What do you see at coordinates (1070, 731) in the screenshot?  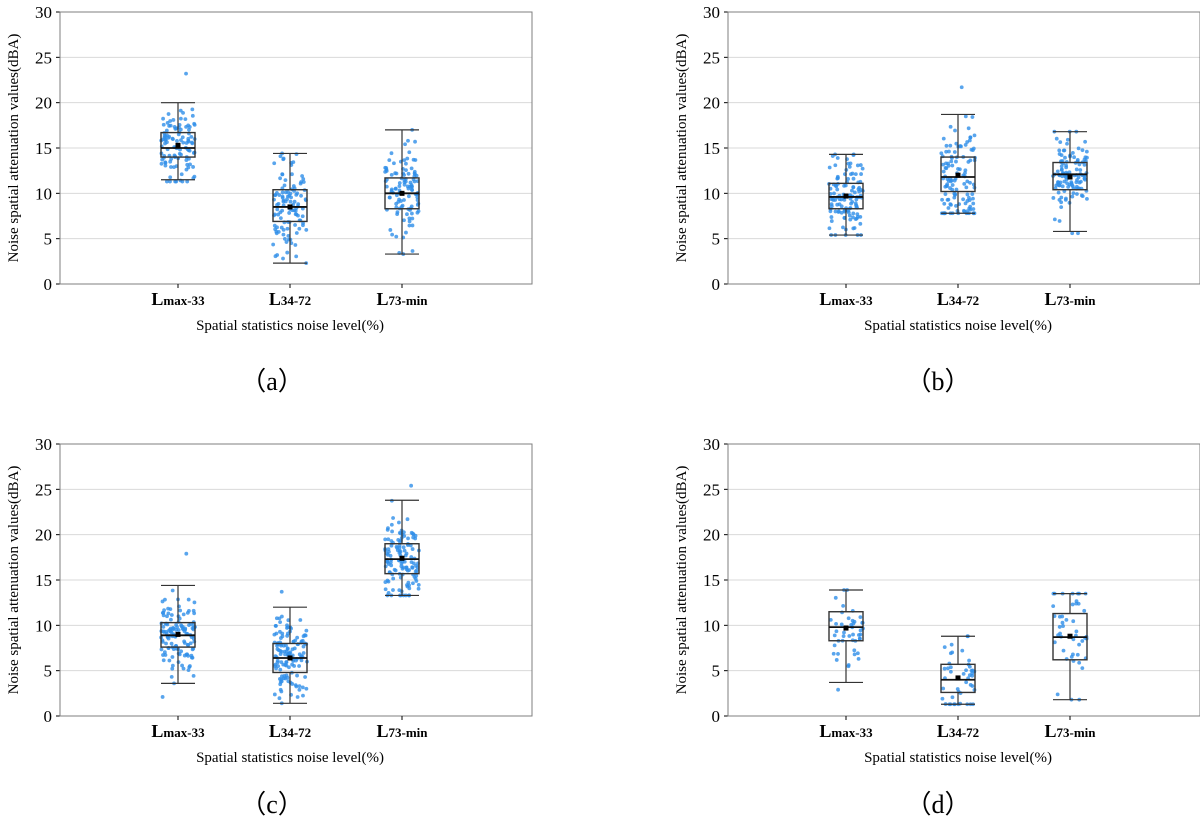 I see `x-tick-label: L73-min` at bounding box center [1070, 731].